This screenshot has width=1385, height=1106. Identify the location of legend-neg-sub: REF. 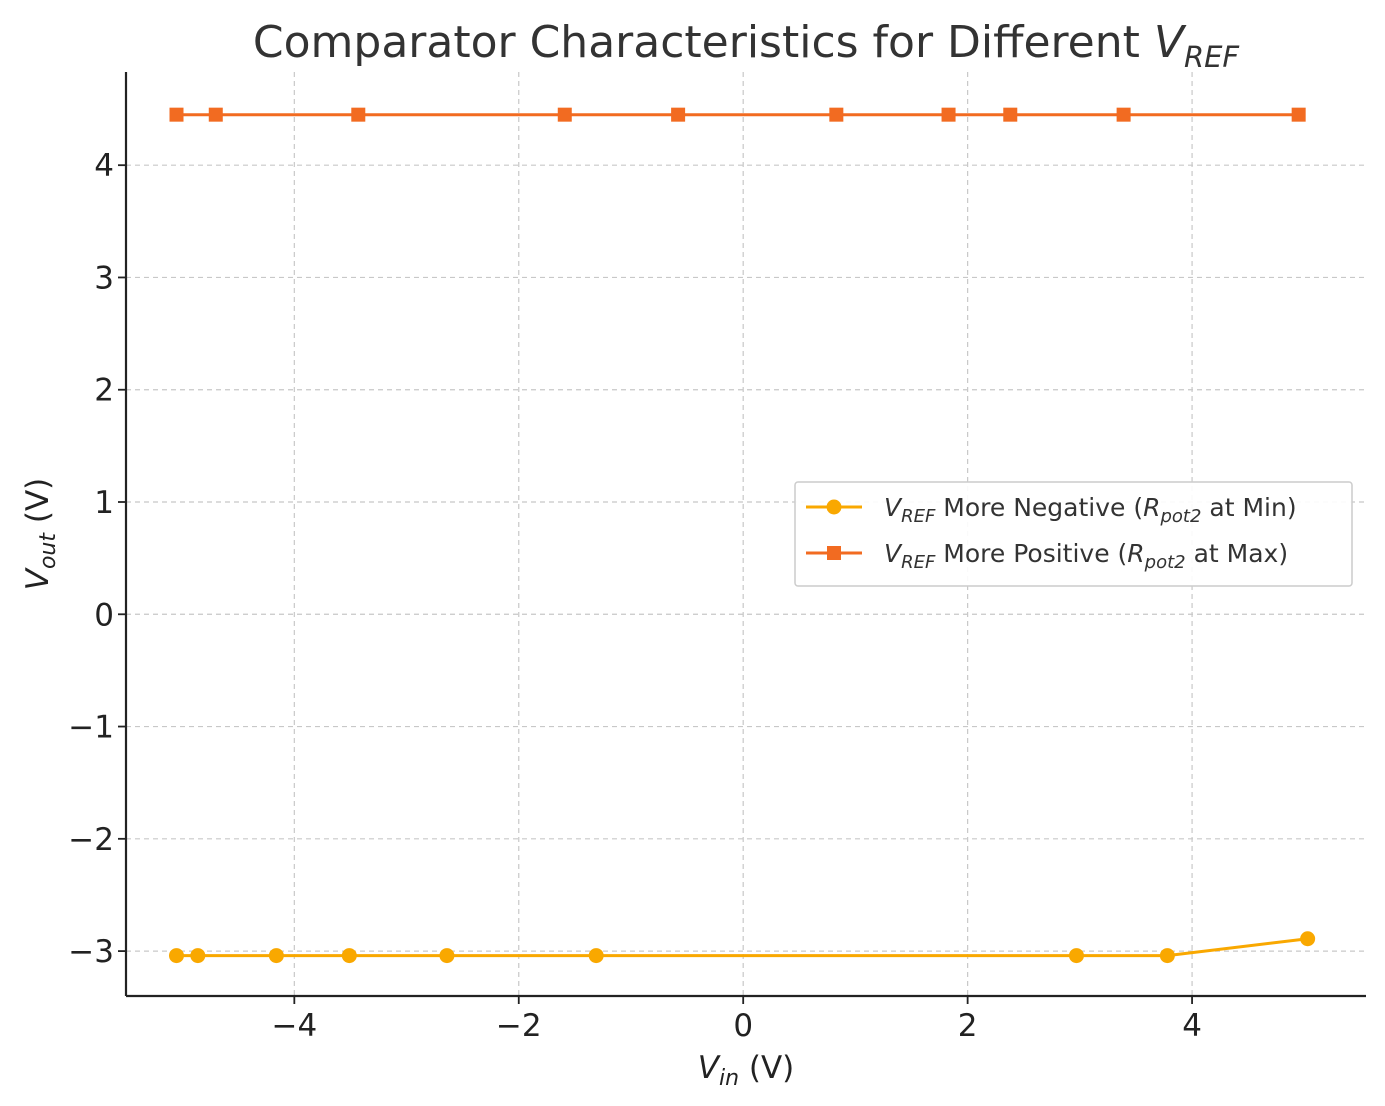
(918, 516).